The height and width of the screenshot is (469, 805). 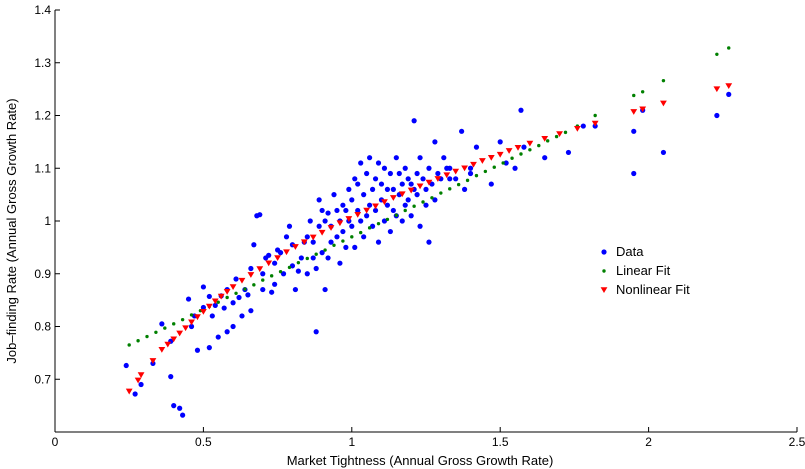 What do you see at coordinates (648, 442) in the screenshot?
I see `x-tick-label: 2` at bounding box center [648, 442].